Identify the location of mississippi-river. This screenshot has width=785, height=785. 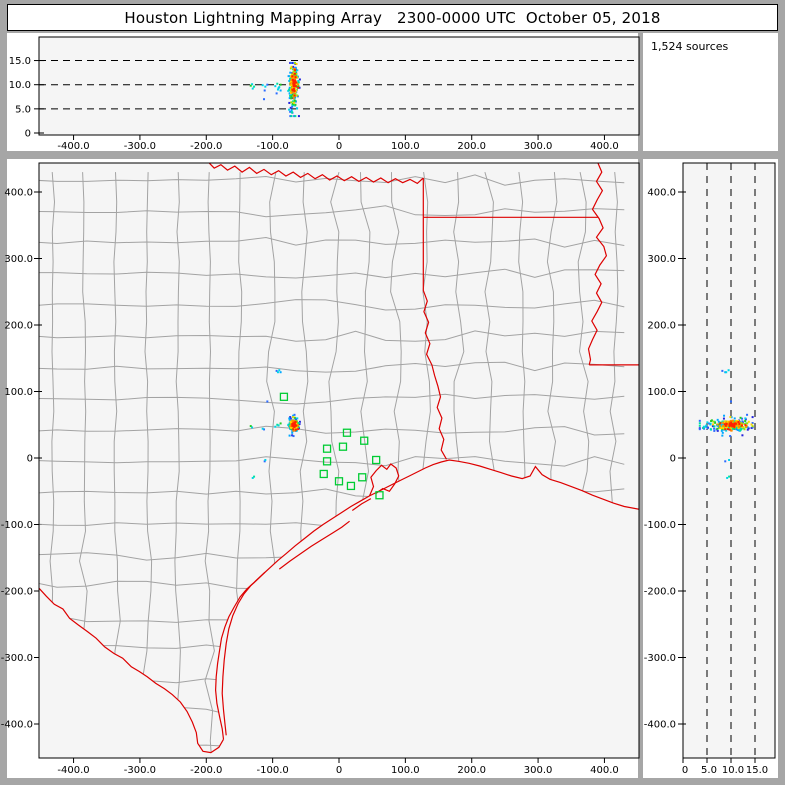
(597, 264).